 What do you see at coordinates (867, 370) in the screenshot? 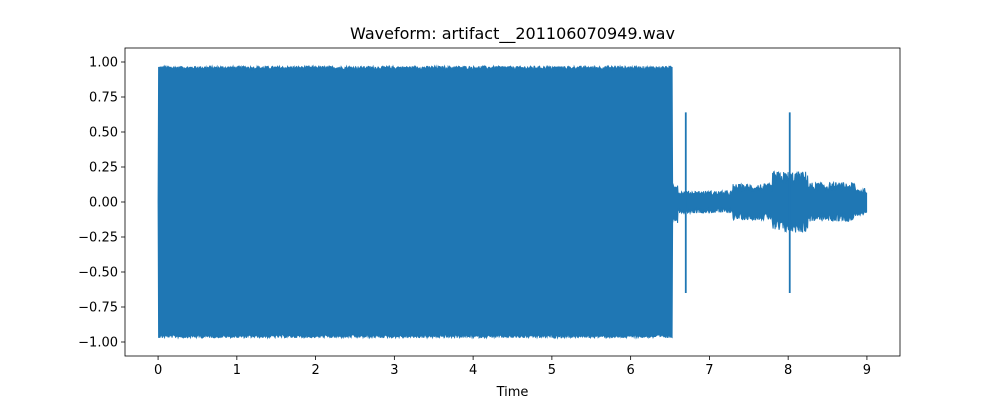
I see `x-tick-label: 9` at bounding box center [867, 370].